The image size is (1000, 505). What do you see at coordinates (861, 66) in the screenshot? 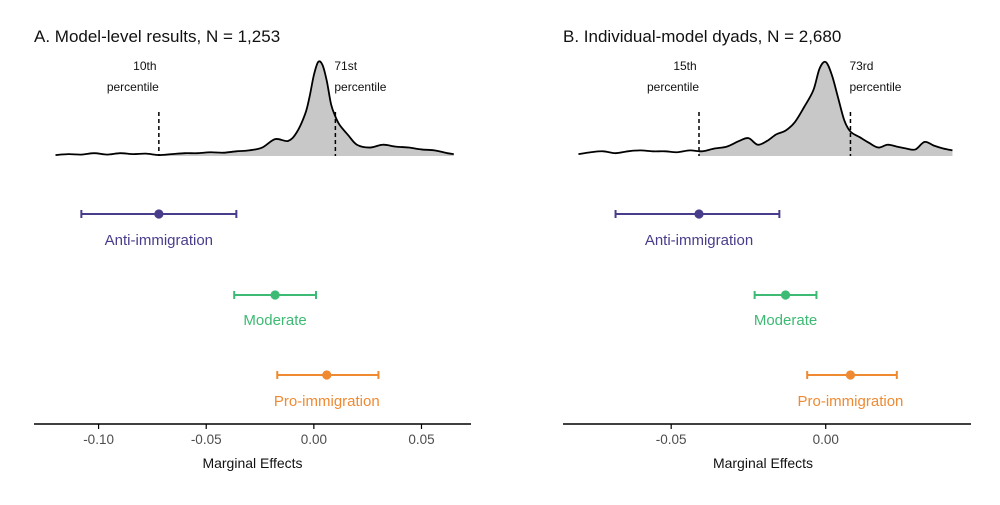
I see `percentile-label: 73rd` at bounding box center [861, 66].